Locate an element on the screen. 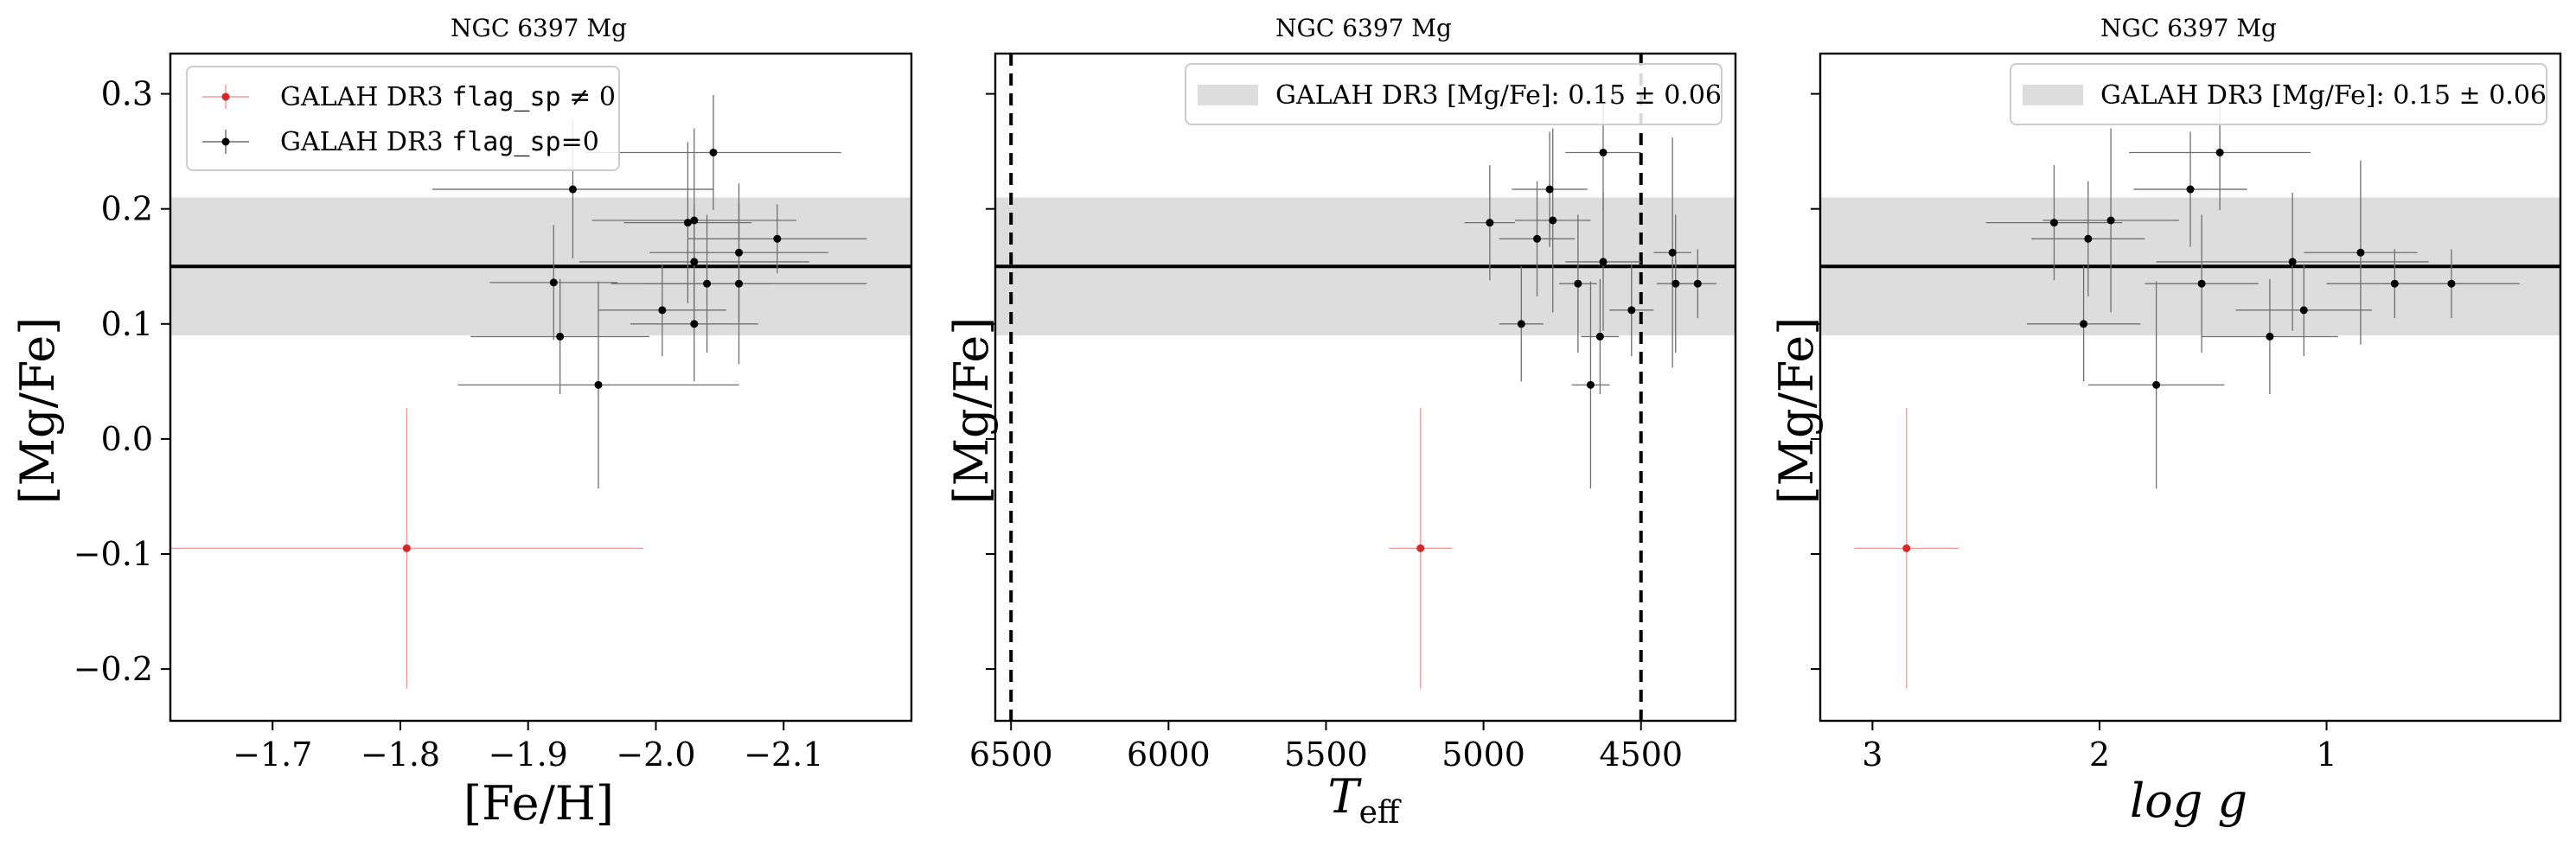 The width and height of the screenshot is (2576, 847). y-tick-label: 0.0 is located at coordinates (127, 439).